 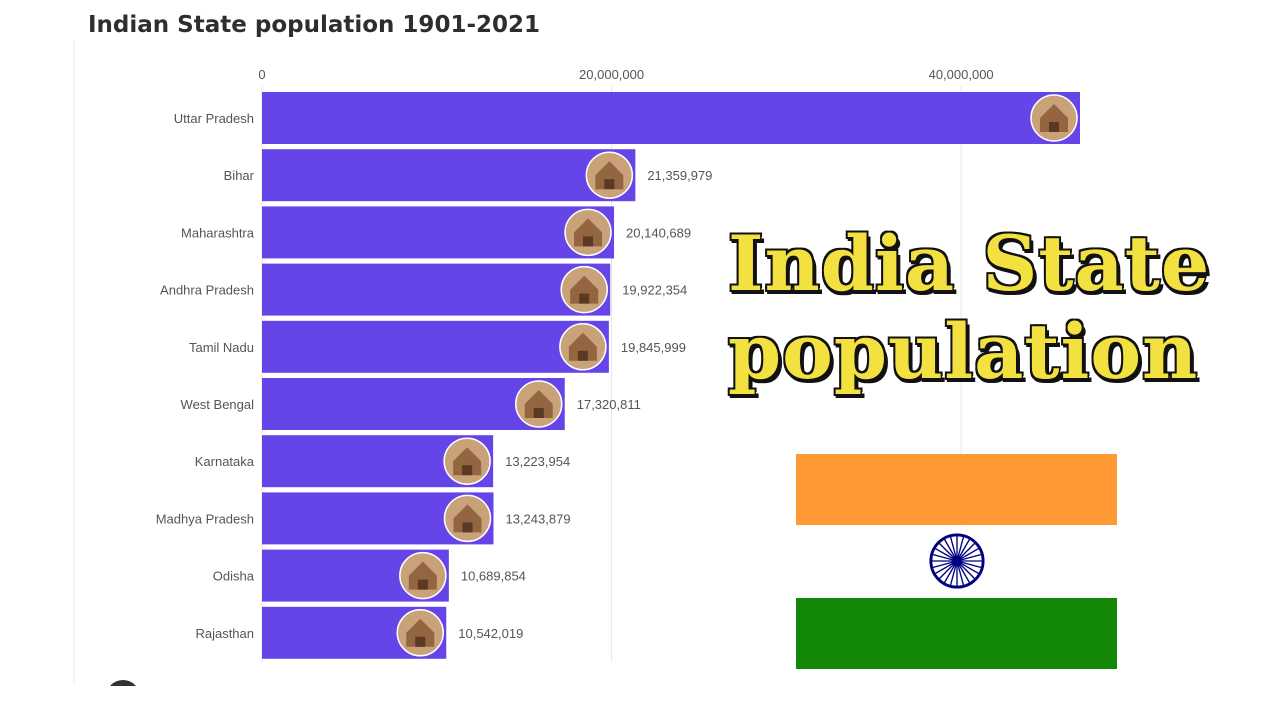 What do you see at coordinates (234, 576) in the screenshot?
I see `category-label: Odisha` at bounding box center [234, 576].